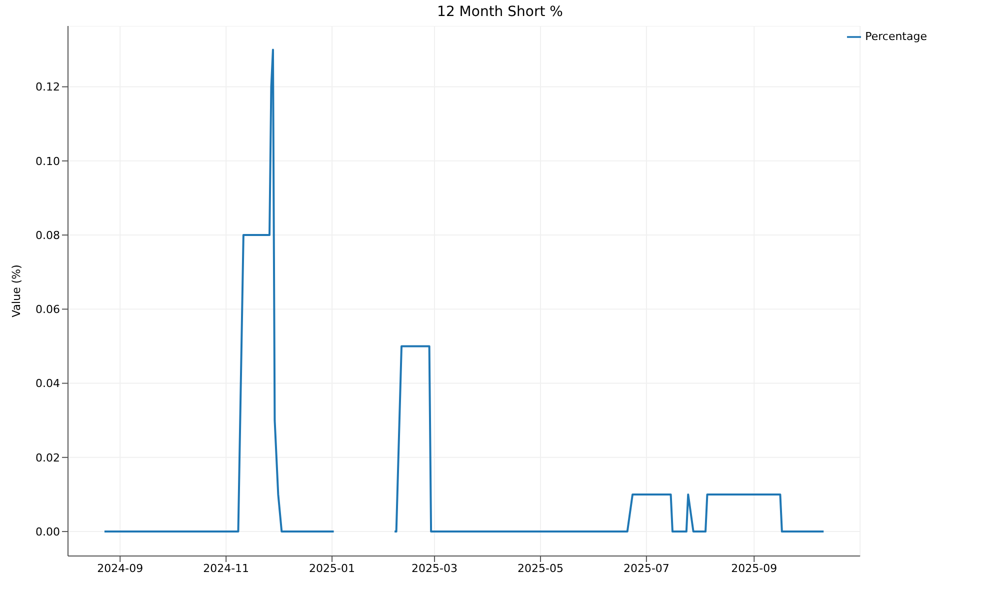  I want to click on y-tick-label: 0.04, so click(48, 383).